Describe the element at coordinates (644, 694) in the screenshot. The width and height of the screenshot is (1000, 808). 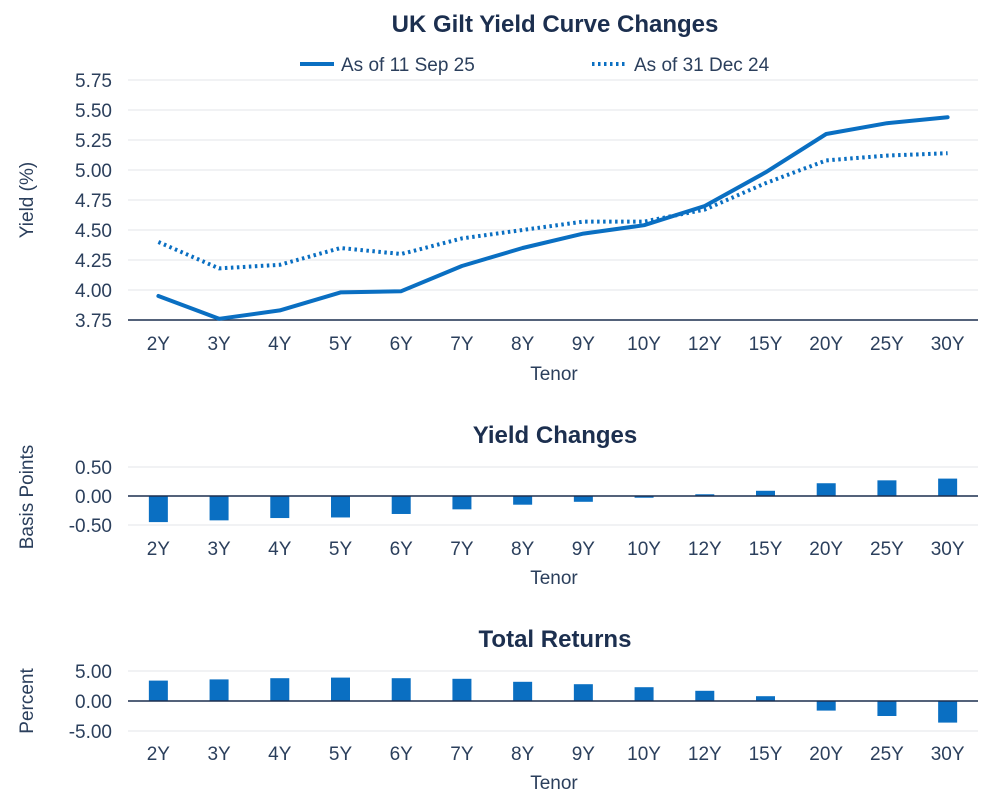
I see `total-returns-bar-10Y` at that location.